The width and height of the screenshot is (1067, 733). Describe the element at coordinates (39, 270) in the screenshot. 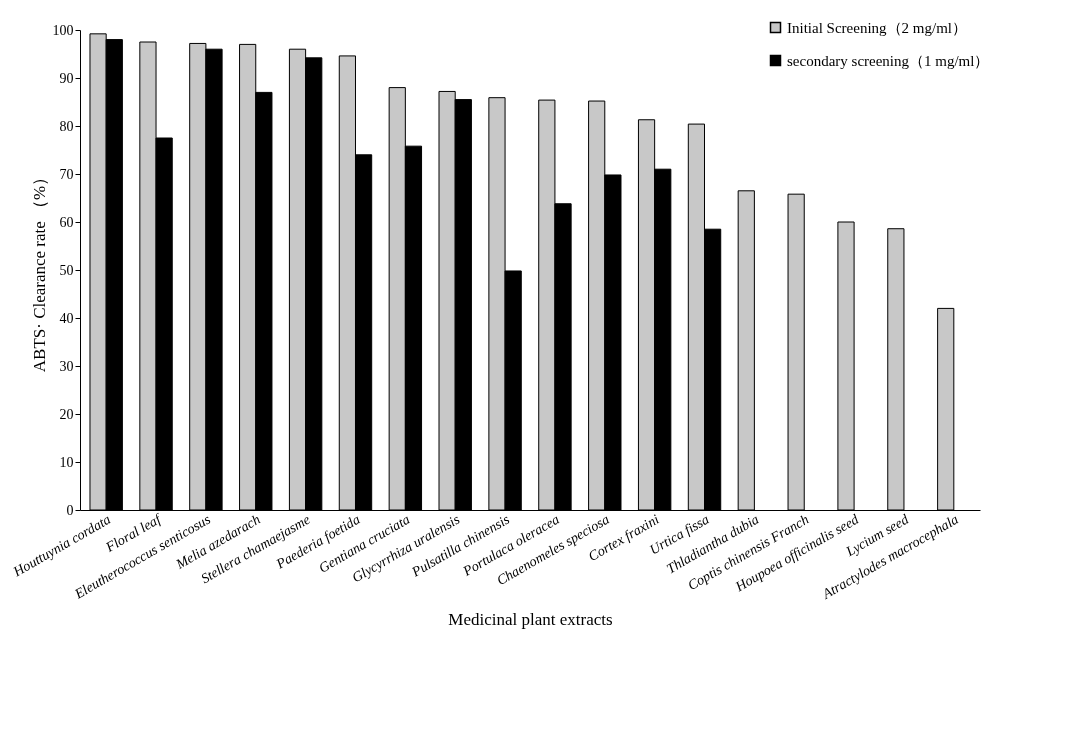

I see `y-axis-title: ABTS· Clearance rate （%）` at that location.